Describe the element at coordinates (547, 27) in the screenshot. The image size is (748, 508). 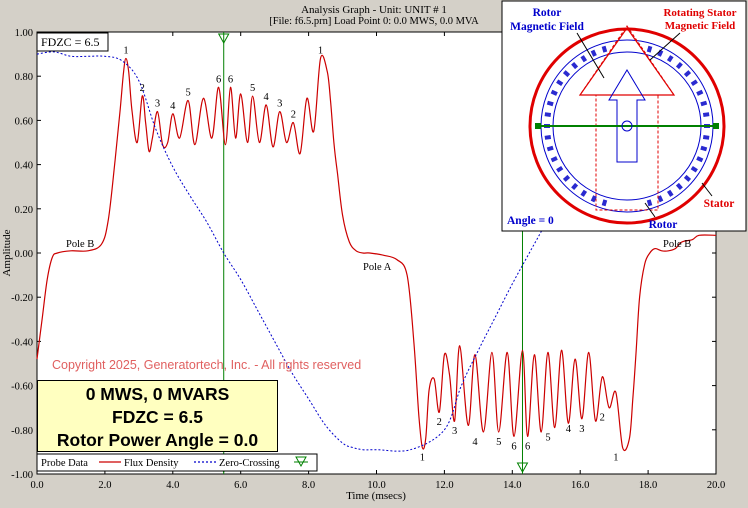
I see `rotor-field-label-2: Magnetic Field` at that location.